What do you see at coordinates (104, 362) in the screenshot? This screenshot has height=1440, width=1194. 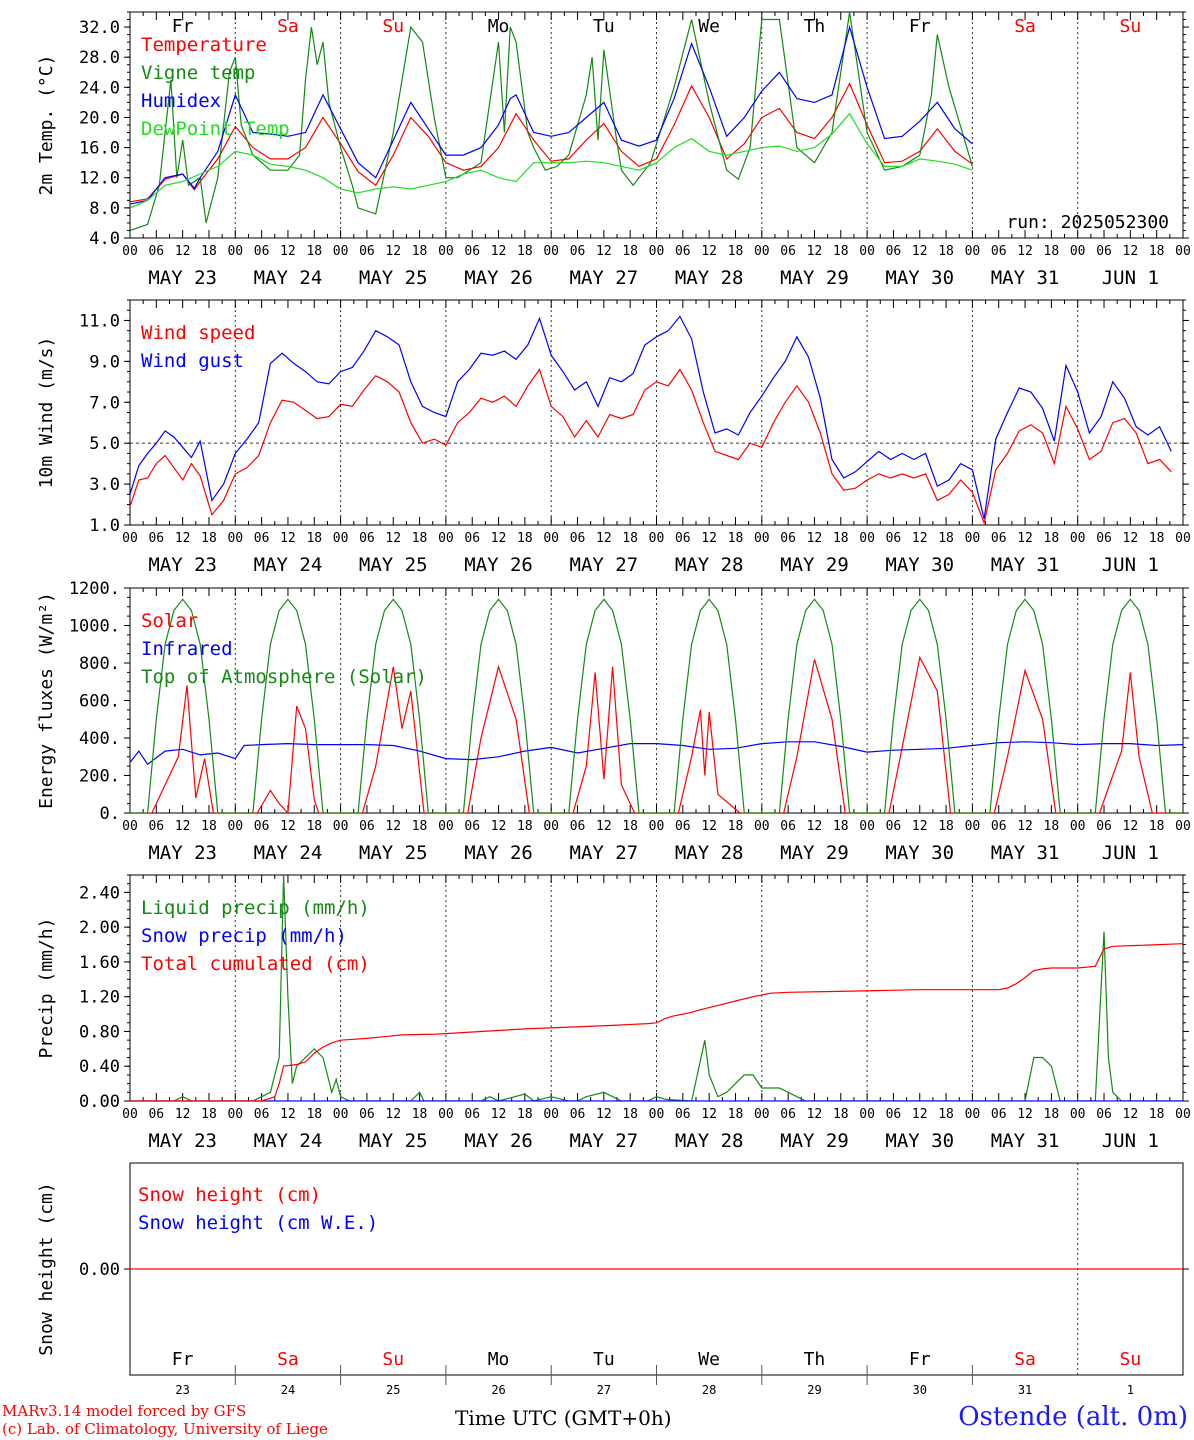 I see `y-tick-label: 9.0` at bounding box center [104, 362].